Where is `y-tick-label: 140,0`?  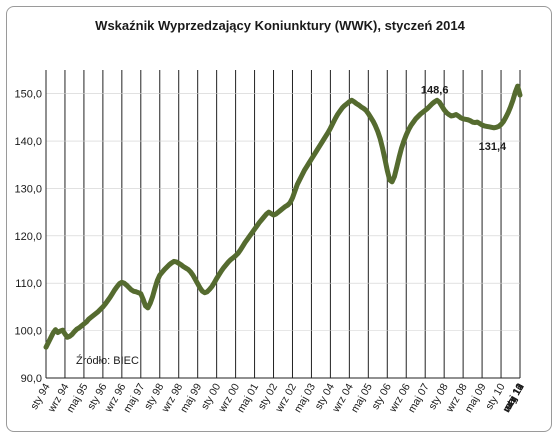
y-tick-label: 140,0 is located at coordinates (28, 142).